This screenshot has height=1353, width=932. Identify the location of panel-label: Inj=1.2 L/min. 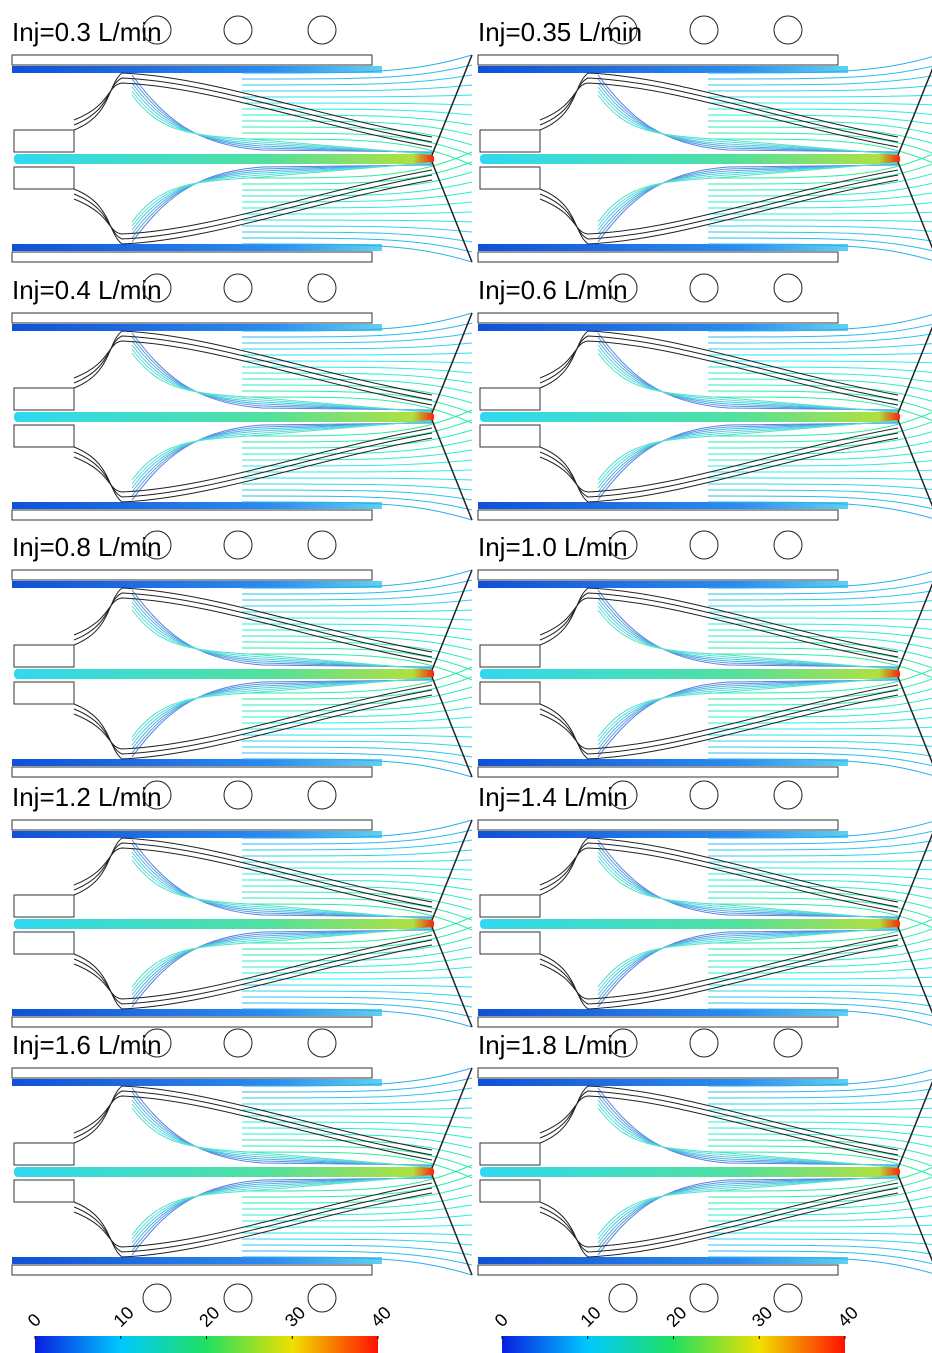
(87, 797).